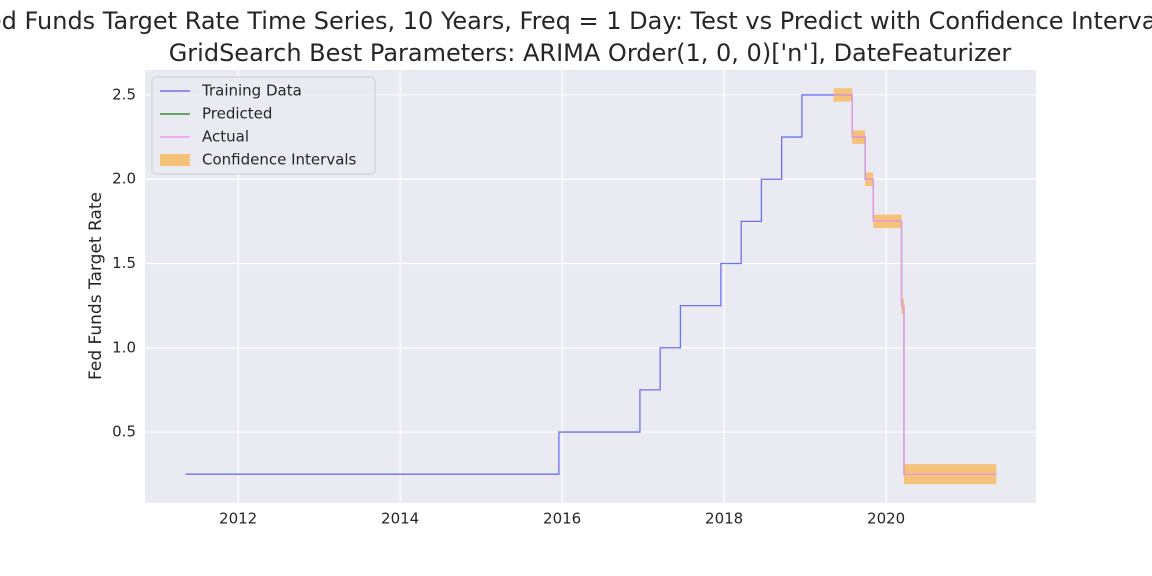 The image size is (1152, 576). I want to click on legend-swatch, so click(175, 160).